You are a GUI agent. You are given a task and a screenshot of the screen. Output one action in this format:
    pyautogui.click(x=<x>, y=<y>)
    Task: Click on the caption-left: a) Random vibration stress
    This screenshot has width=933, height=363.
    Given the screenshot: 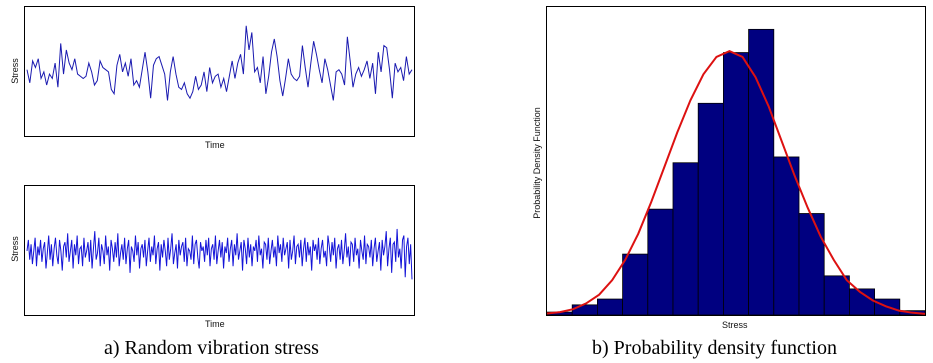 What is the action you would take?
    pyautogui.click(x=211, y=348)
    